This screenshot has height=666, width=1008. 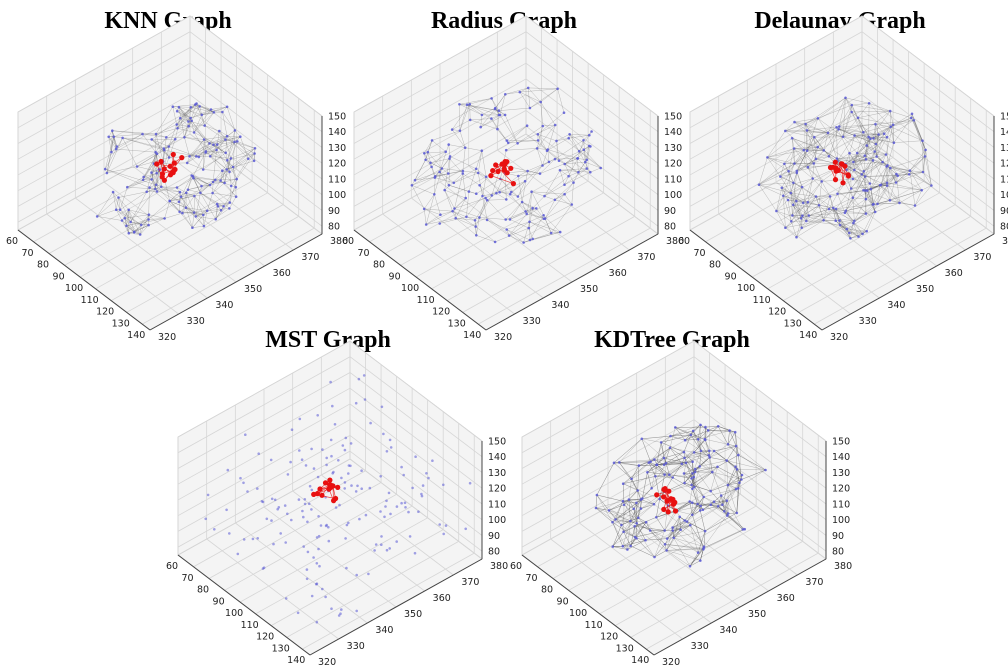 I want to click on core-node, so click(x=173, y=154).